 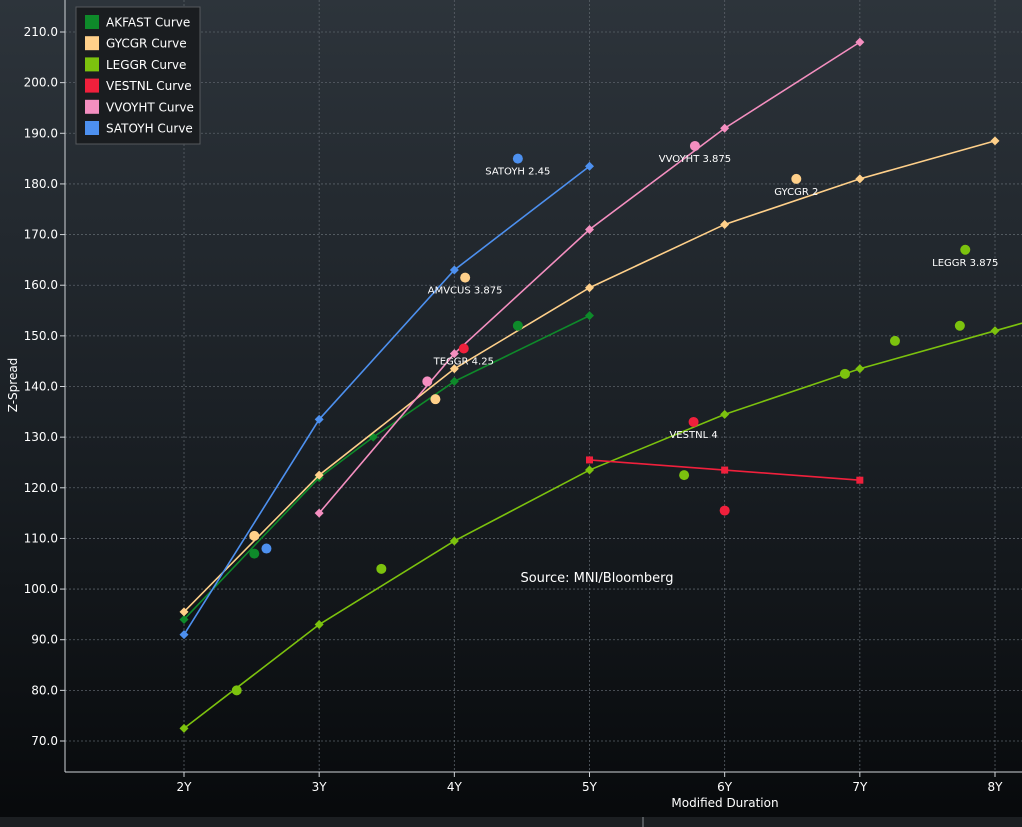 I want to click on x-tick-label: 3Y, so click(x=320, y=787).